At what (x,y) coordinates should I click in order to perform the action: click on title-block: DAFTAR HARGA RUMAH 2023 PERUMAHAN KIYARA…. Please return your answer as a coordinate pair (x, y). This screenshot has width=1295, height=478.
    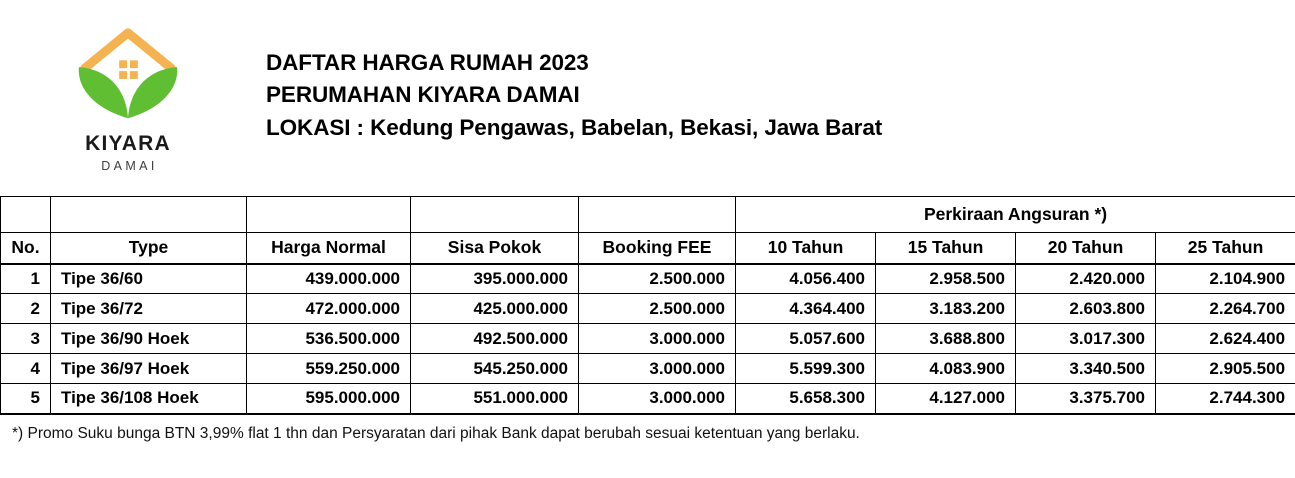
    Looking at the image, I should click on (574, 98).